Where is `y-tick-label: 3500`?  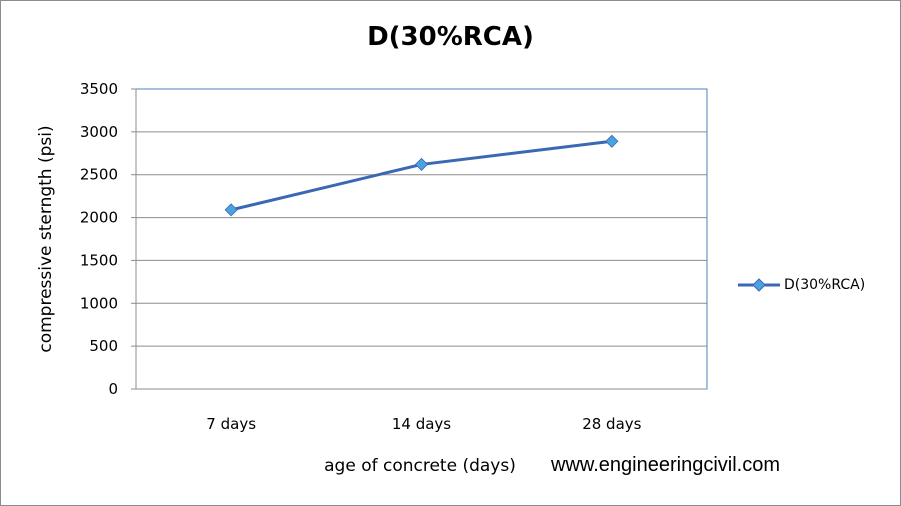 y-tick-label: 3500 is located at coordinates (99, 89).